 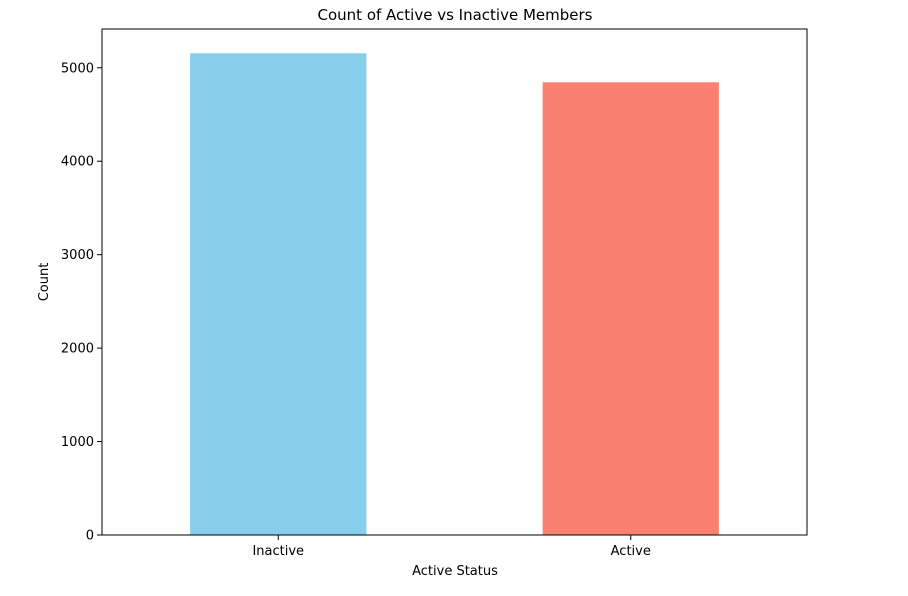 I want to click on y-tick-label: 1000, so click(x=77, y=442).